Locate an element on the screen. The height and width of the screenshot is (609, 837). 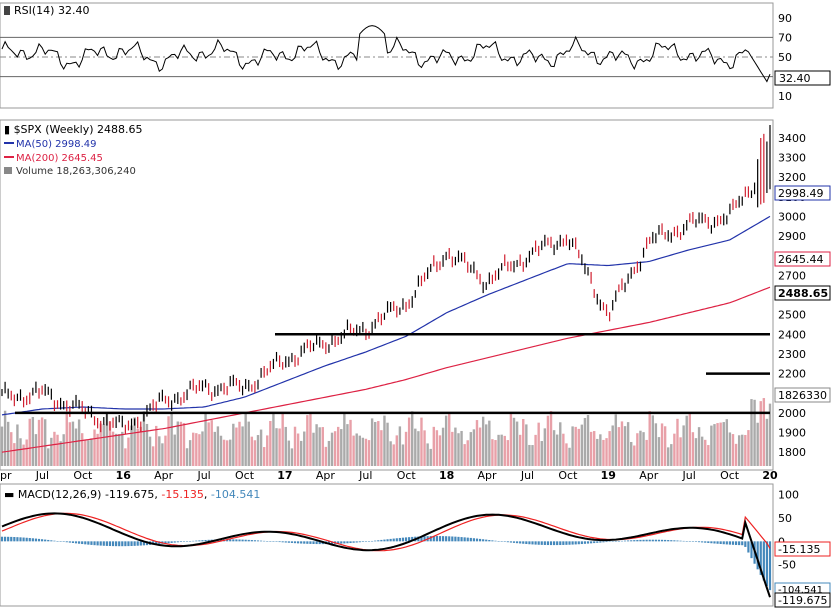
rsi-tick-label: 70 is located at coordinates (785, 37).